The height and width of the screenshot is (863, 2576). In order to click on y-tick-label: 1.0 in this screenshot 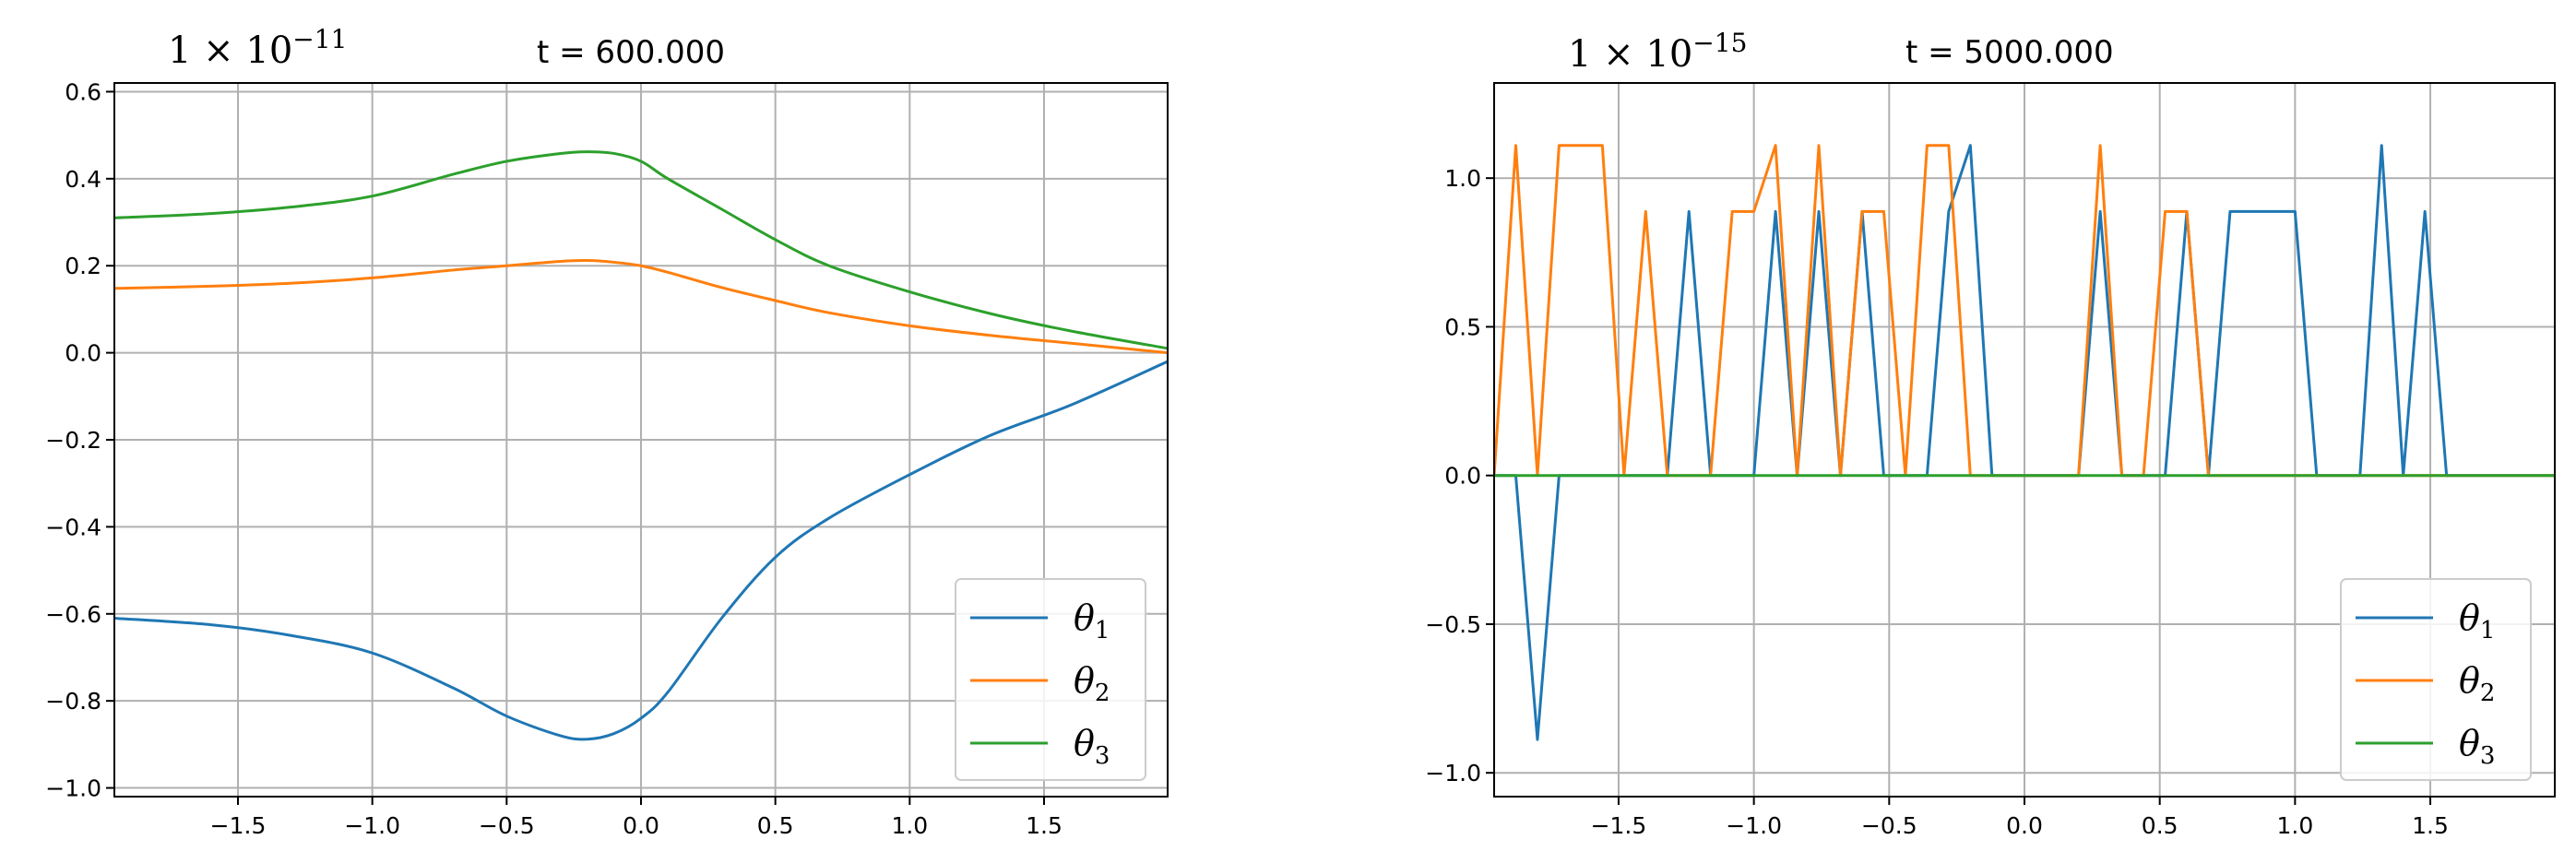, I will do `click(1462, 179)`.